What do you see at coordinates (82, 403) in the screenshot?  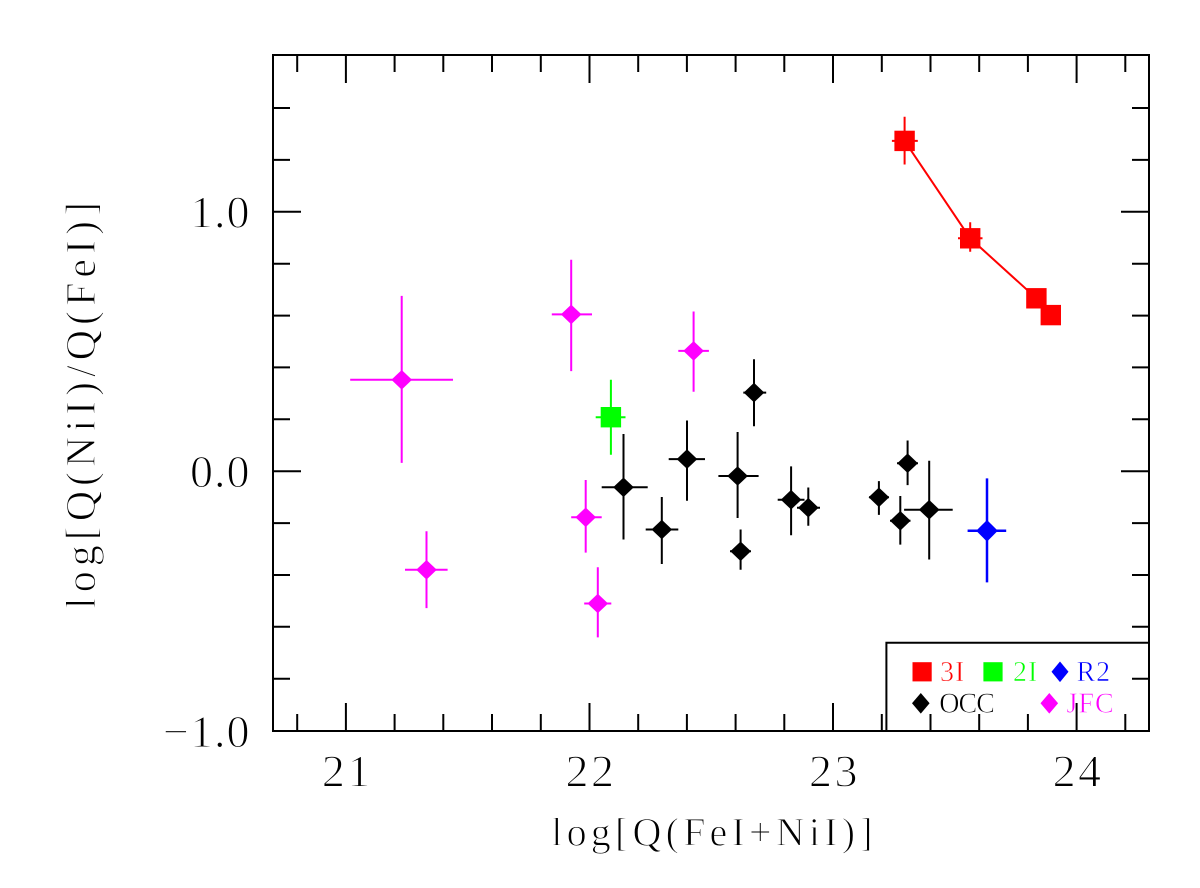 I see `svg-text: log[Q(NiI)/Q(FeI)]` at bounding box center [82, 403].